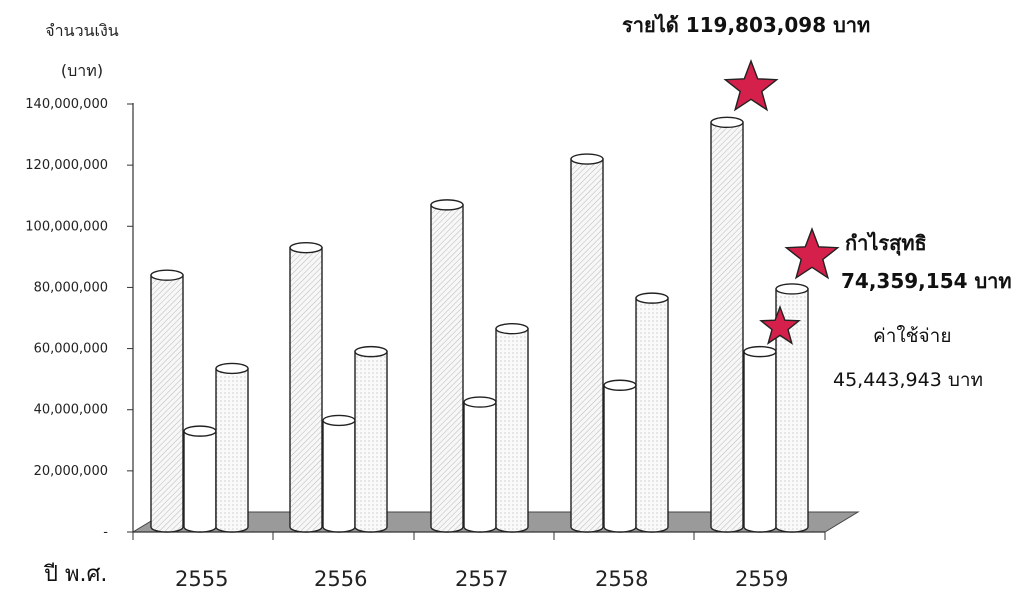 This screenshot has height=592, width=1029. Describe the element at coordinates (746, 25) in the screenshot. I see `revenue-annotation: รายได้ 119,803,098 บาท` at that location.